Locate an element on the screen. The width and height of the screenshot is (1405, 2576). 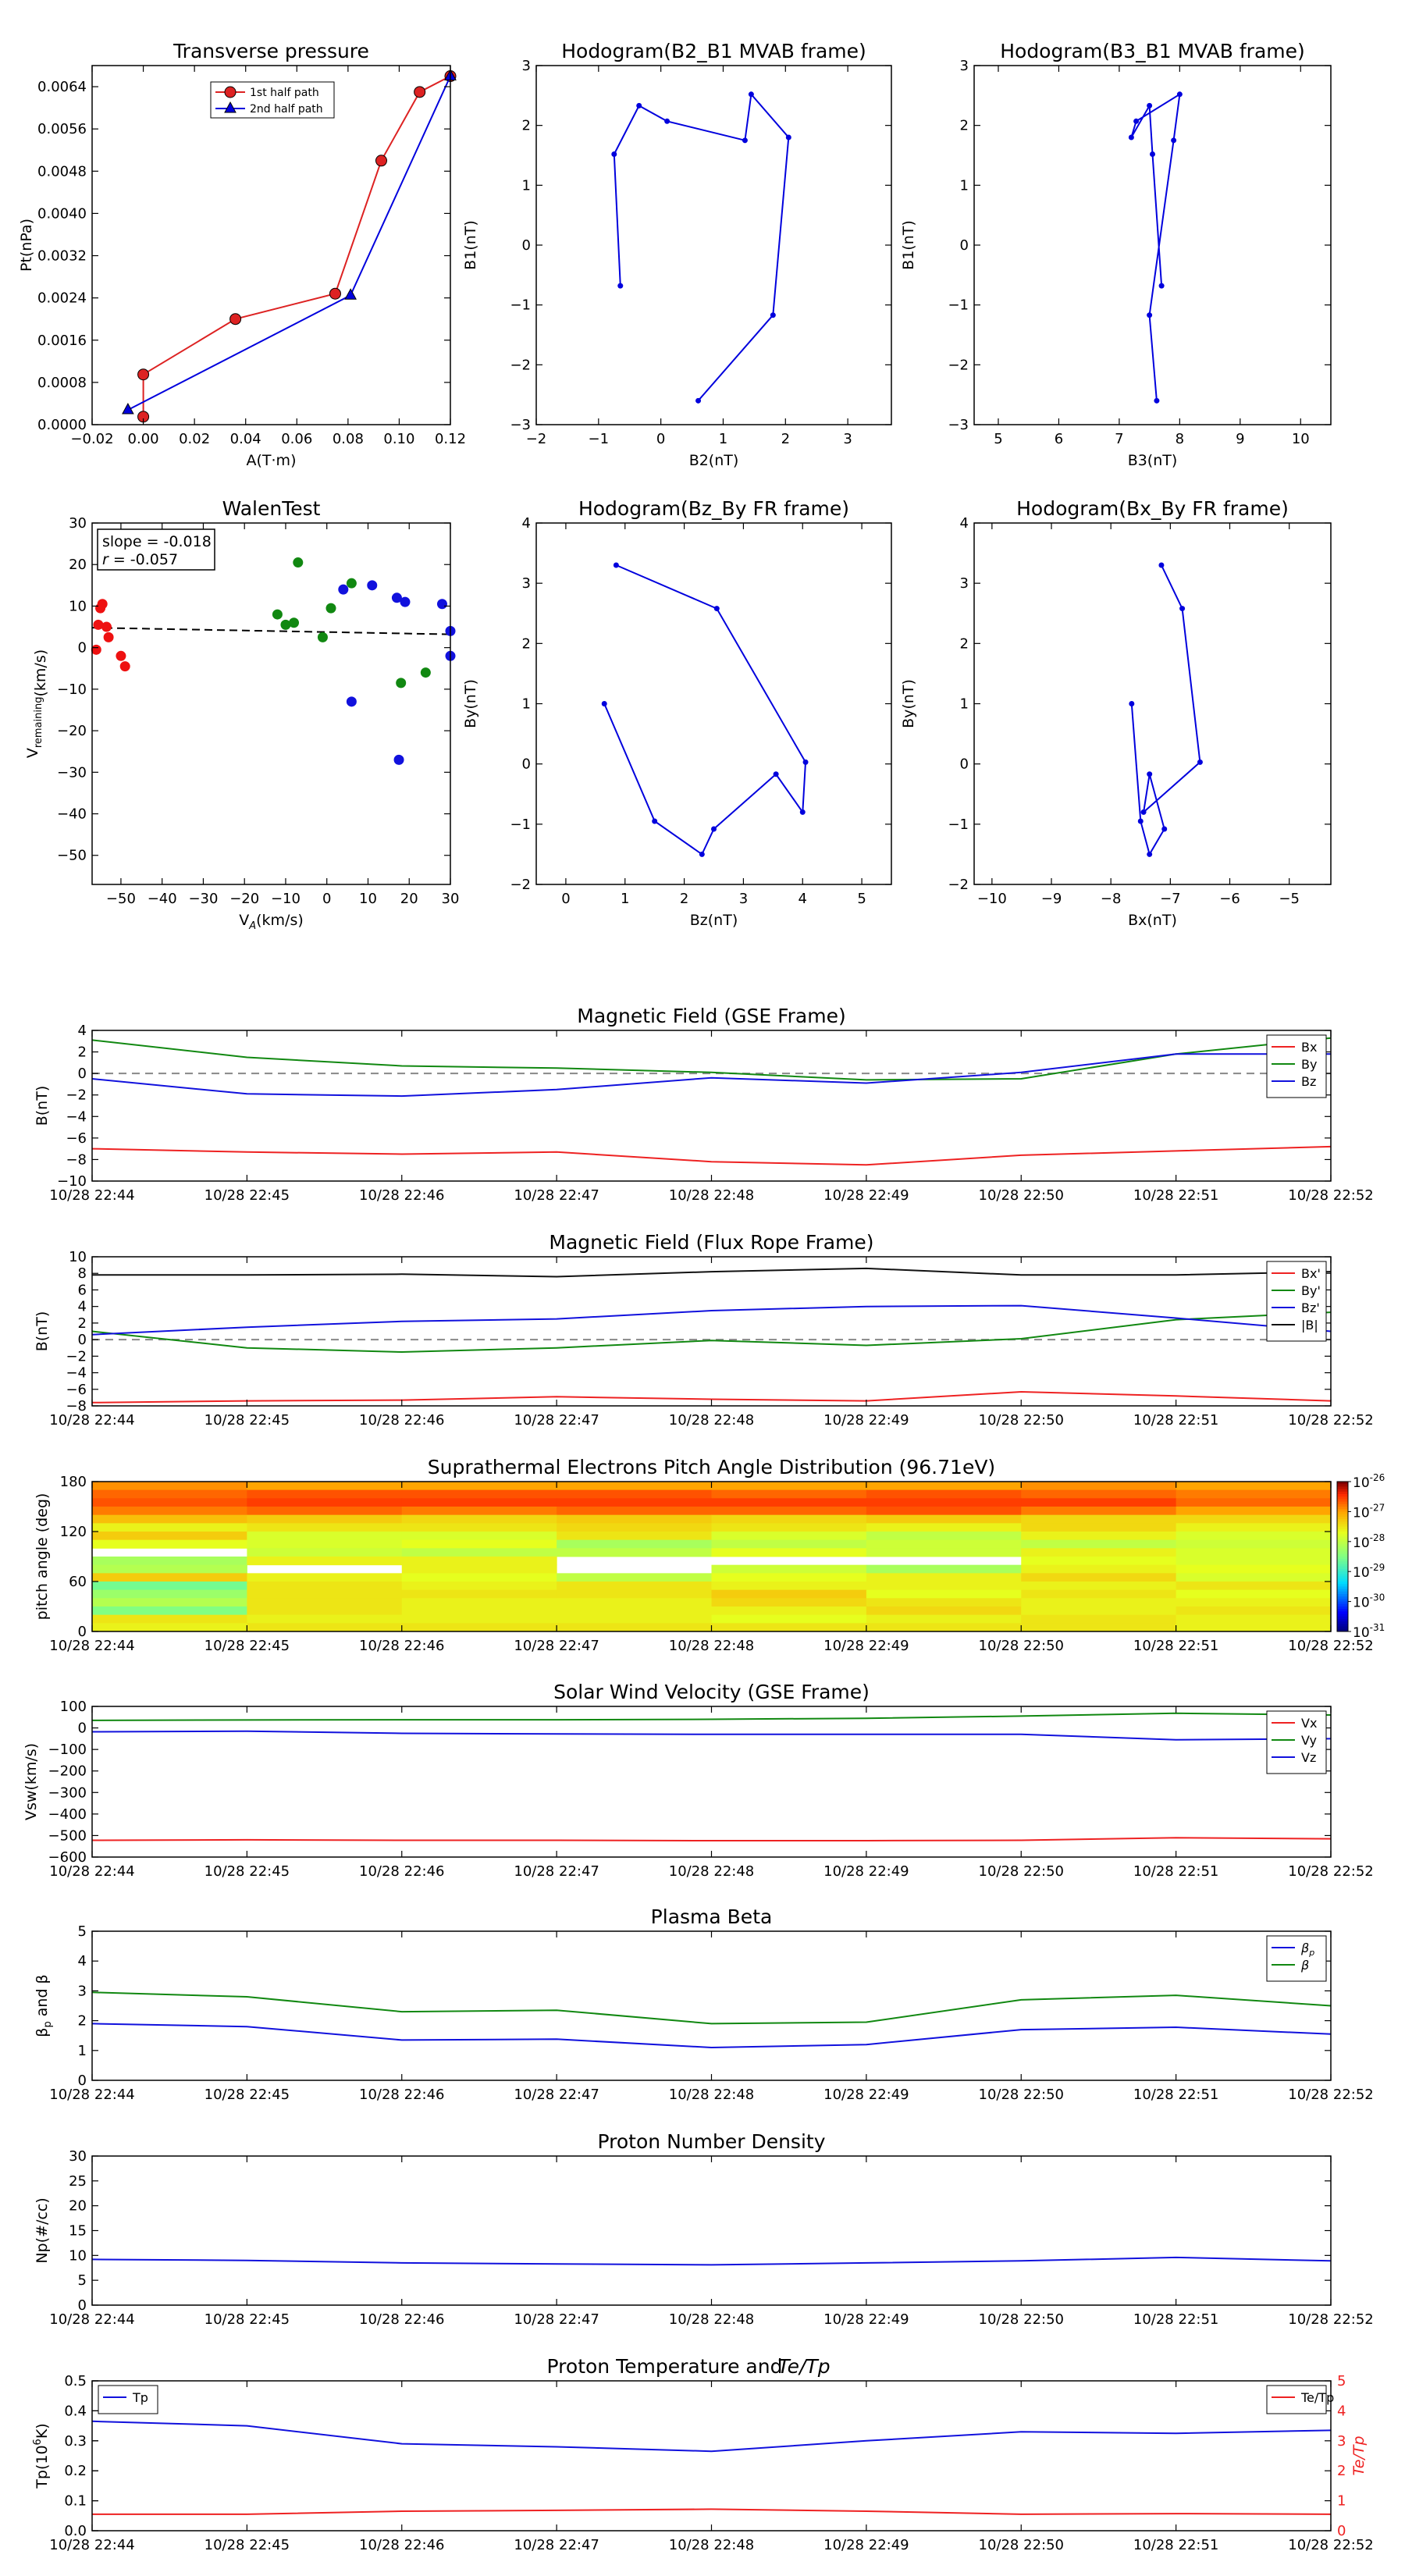
temperature-series-0-line is located at coordinates (712, 2436).